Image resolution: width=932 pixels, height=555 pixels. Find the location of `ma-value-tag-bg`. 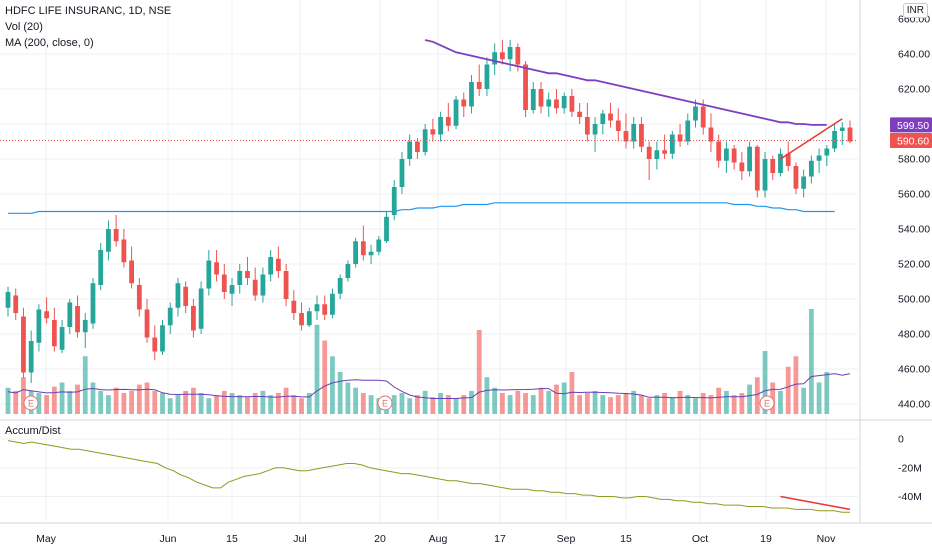

ma-value-tag-bg is located at coordinates (911, 125).